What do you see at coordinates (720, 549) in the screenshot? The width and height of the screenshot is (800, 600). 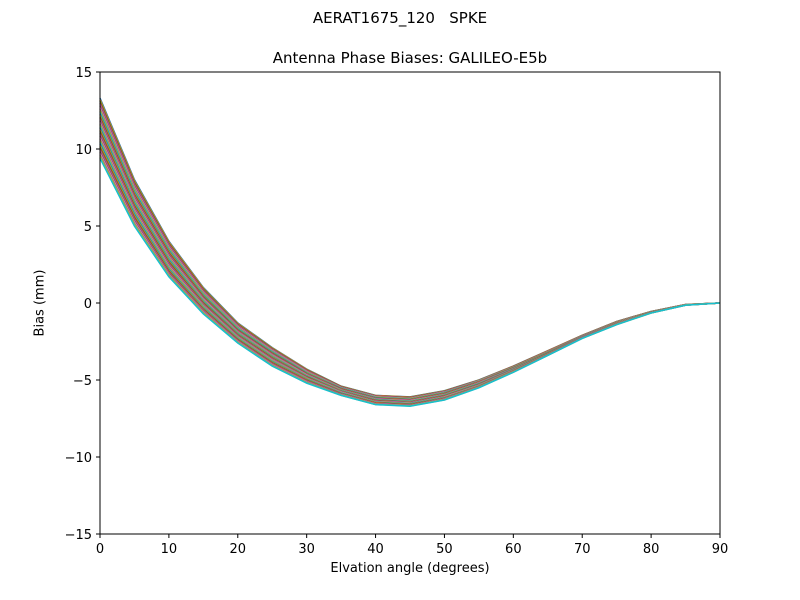 I see `x-tick-label: 90` at bounding box center [720, 549].